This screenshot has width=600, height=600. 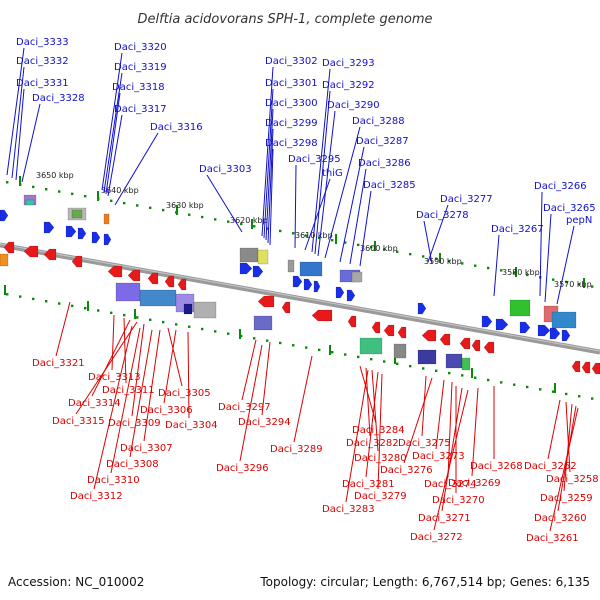 What do you see at coordinates (380, 496) in the screenshot?
I see `gene-label-bottom: Daci_3279` at bounding box center [380, 496].